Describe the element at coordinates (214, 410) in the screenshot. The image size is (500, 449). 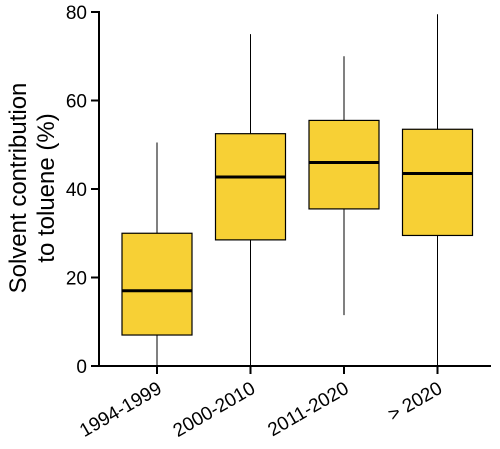
I see `x-tick-label: 2000-2010` at that location.